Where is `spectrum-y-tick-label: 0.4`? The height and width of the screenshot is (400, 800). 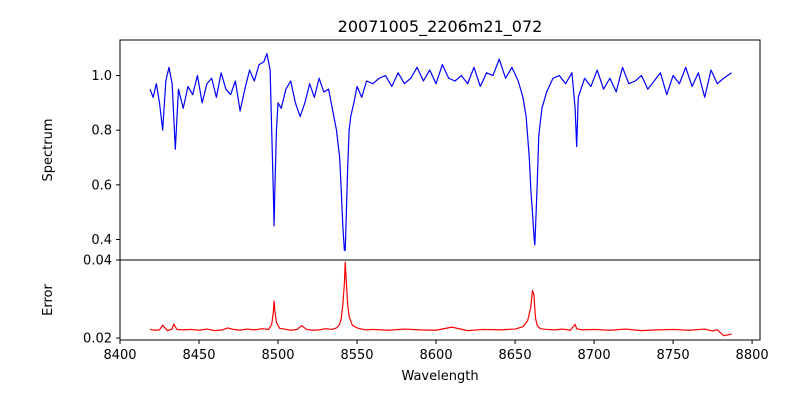 spectrum-y-tick-label: 0.4 is located at coordinates (101, 240).